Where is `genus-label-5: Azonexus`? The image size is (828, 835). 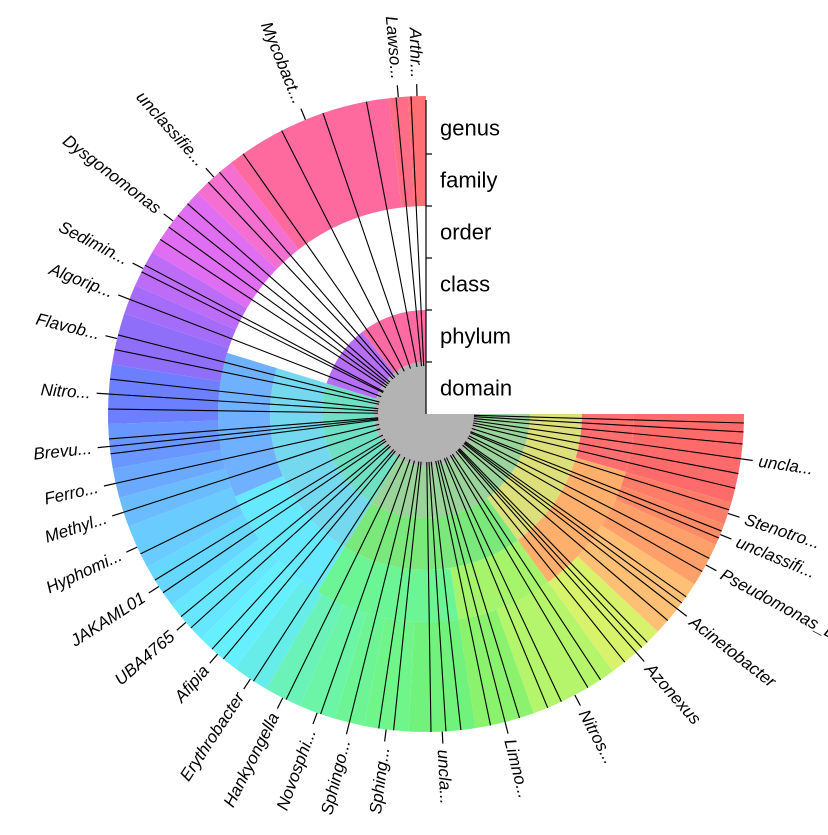 genus-label-5: Azonexus is located at coordinates (672, 694).